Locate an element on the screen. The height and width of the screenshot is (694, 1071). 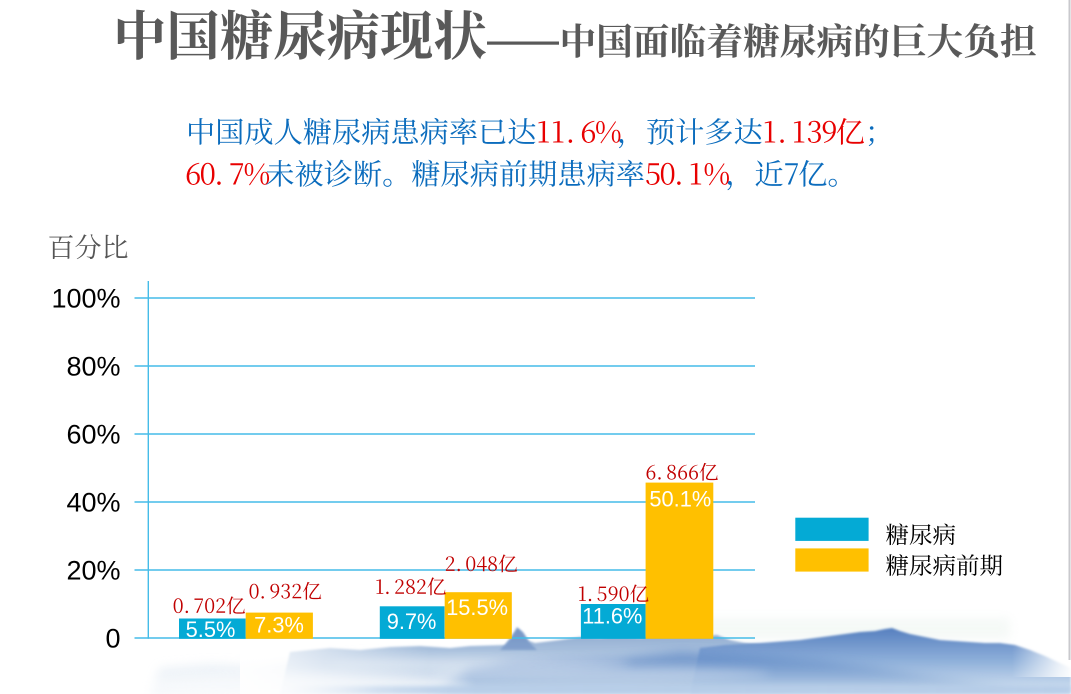
svg-text: 9.7% is located at coordinates (412, 621).